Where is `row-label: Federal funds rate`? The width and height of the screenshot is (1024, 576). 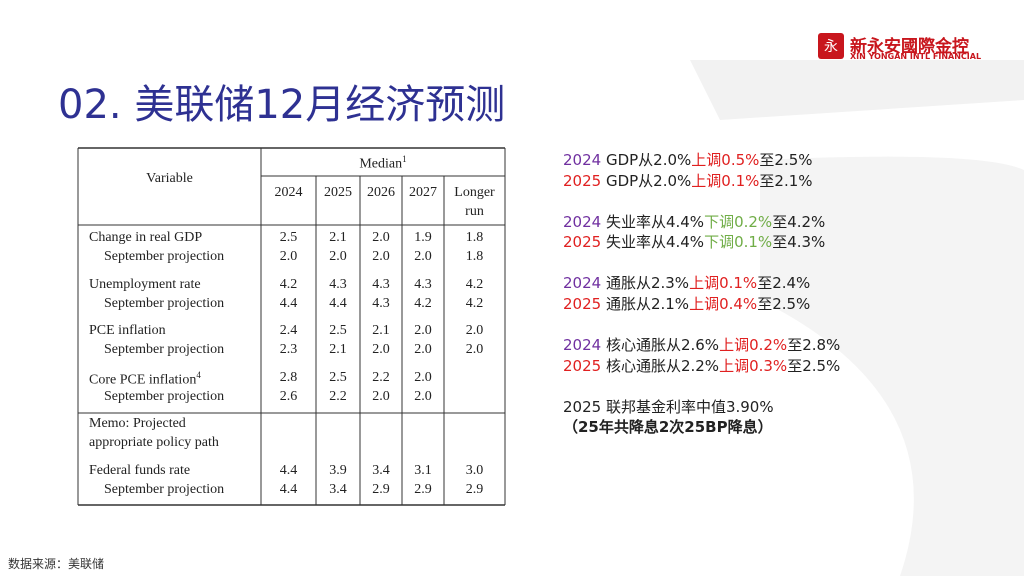
row-label: Federal funds rate is located at coordinates (139, 471).